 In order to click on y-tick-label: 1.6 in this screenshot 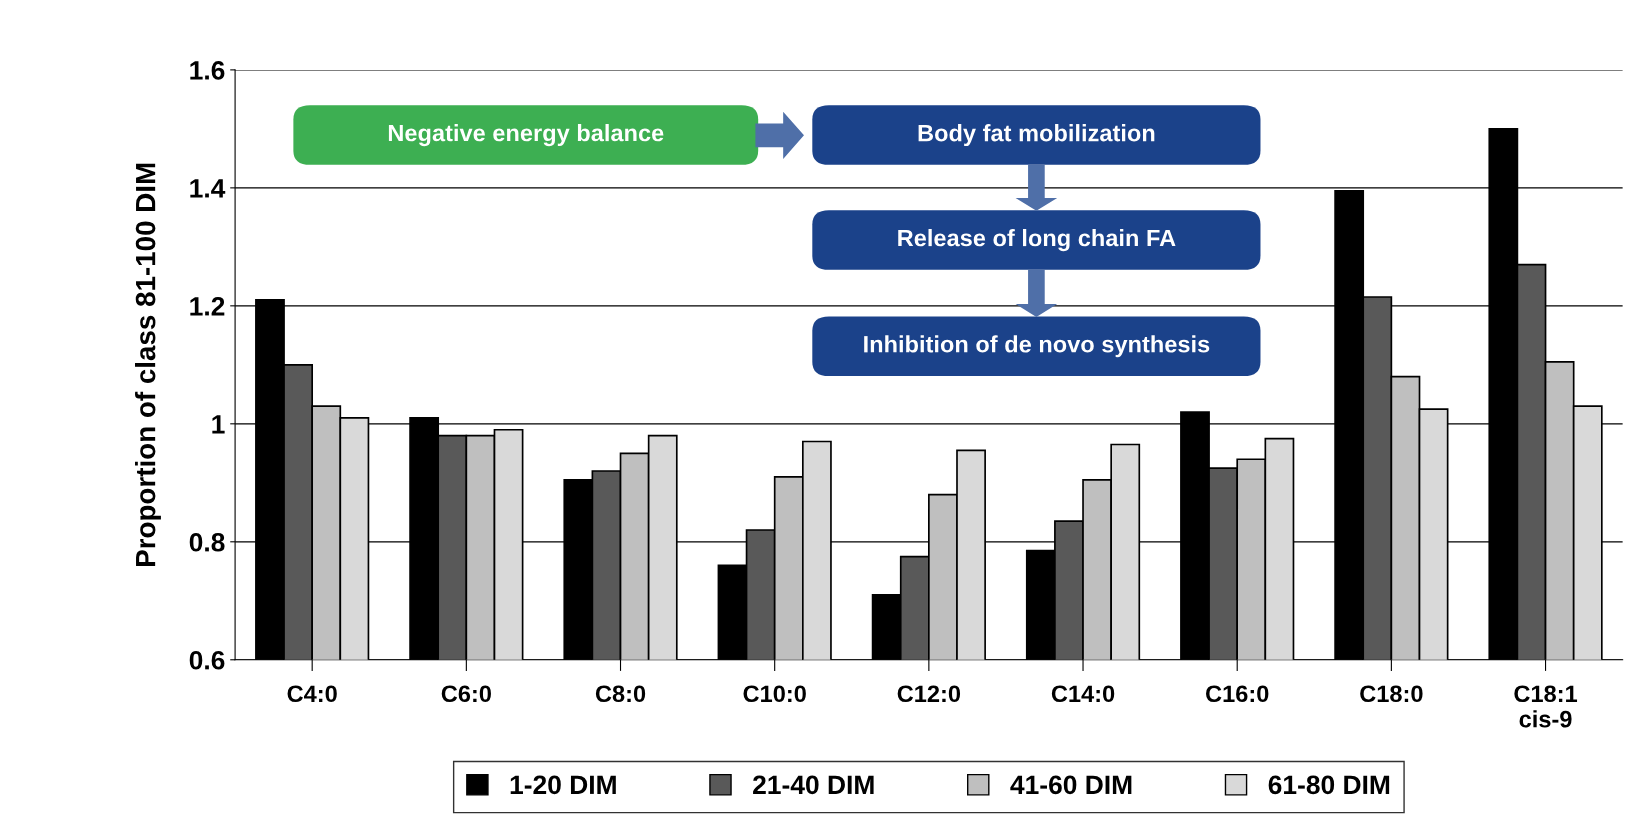, I will do `click(207, 70)`.